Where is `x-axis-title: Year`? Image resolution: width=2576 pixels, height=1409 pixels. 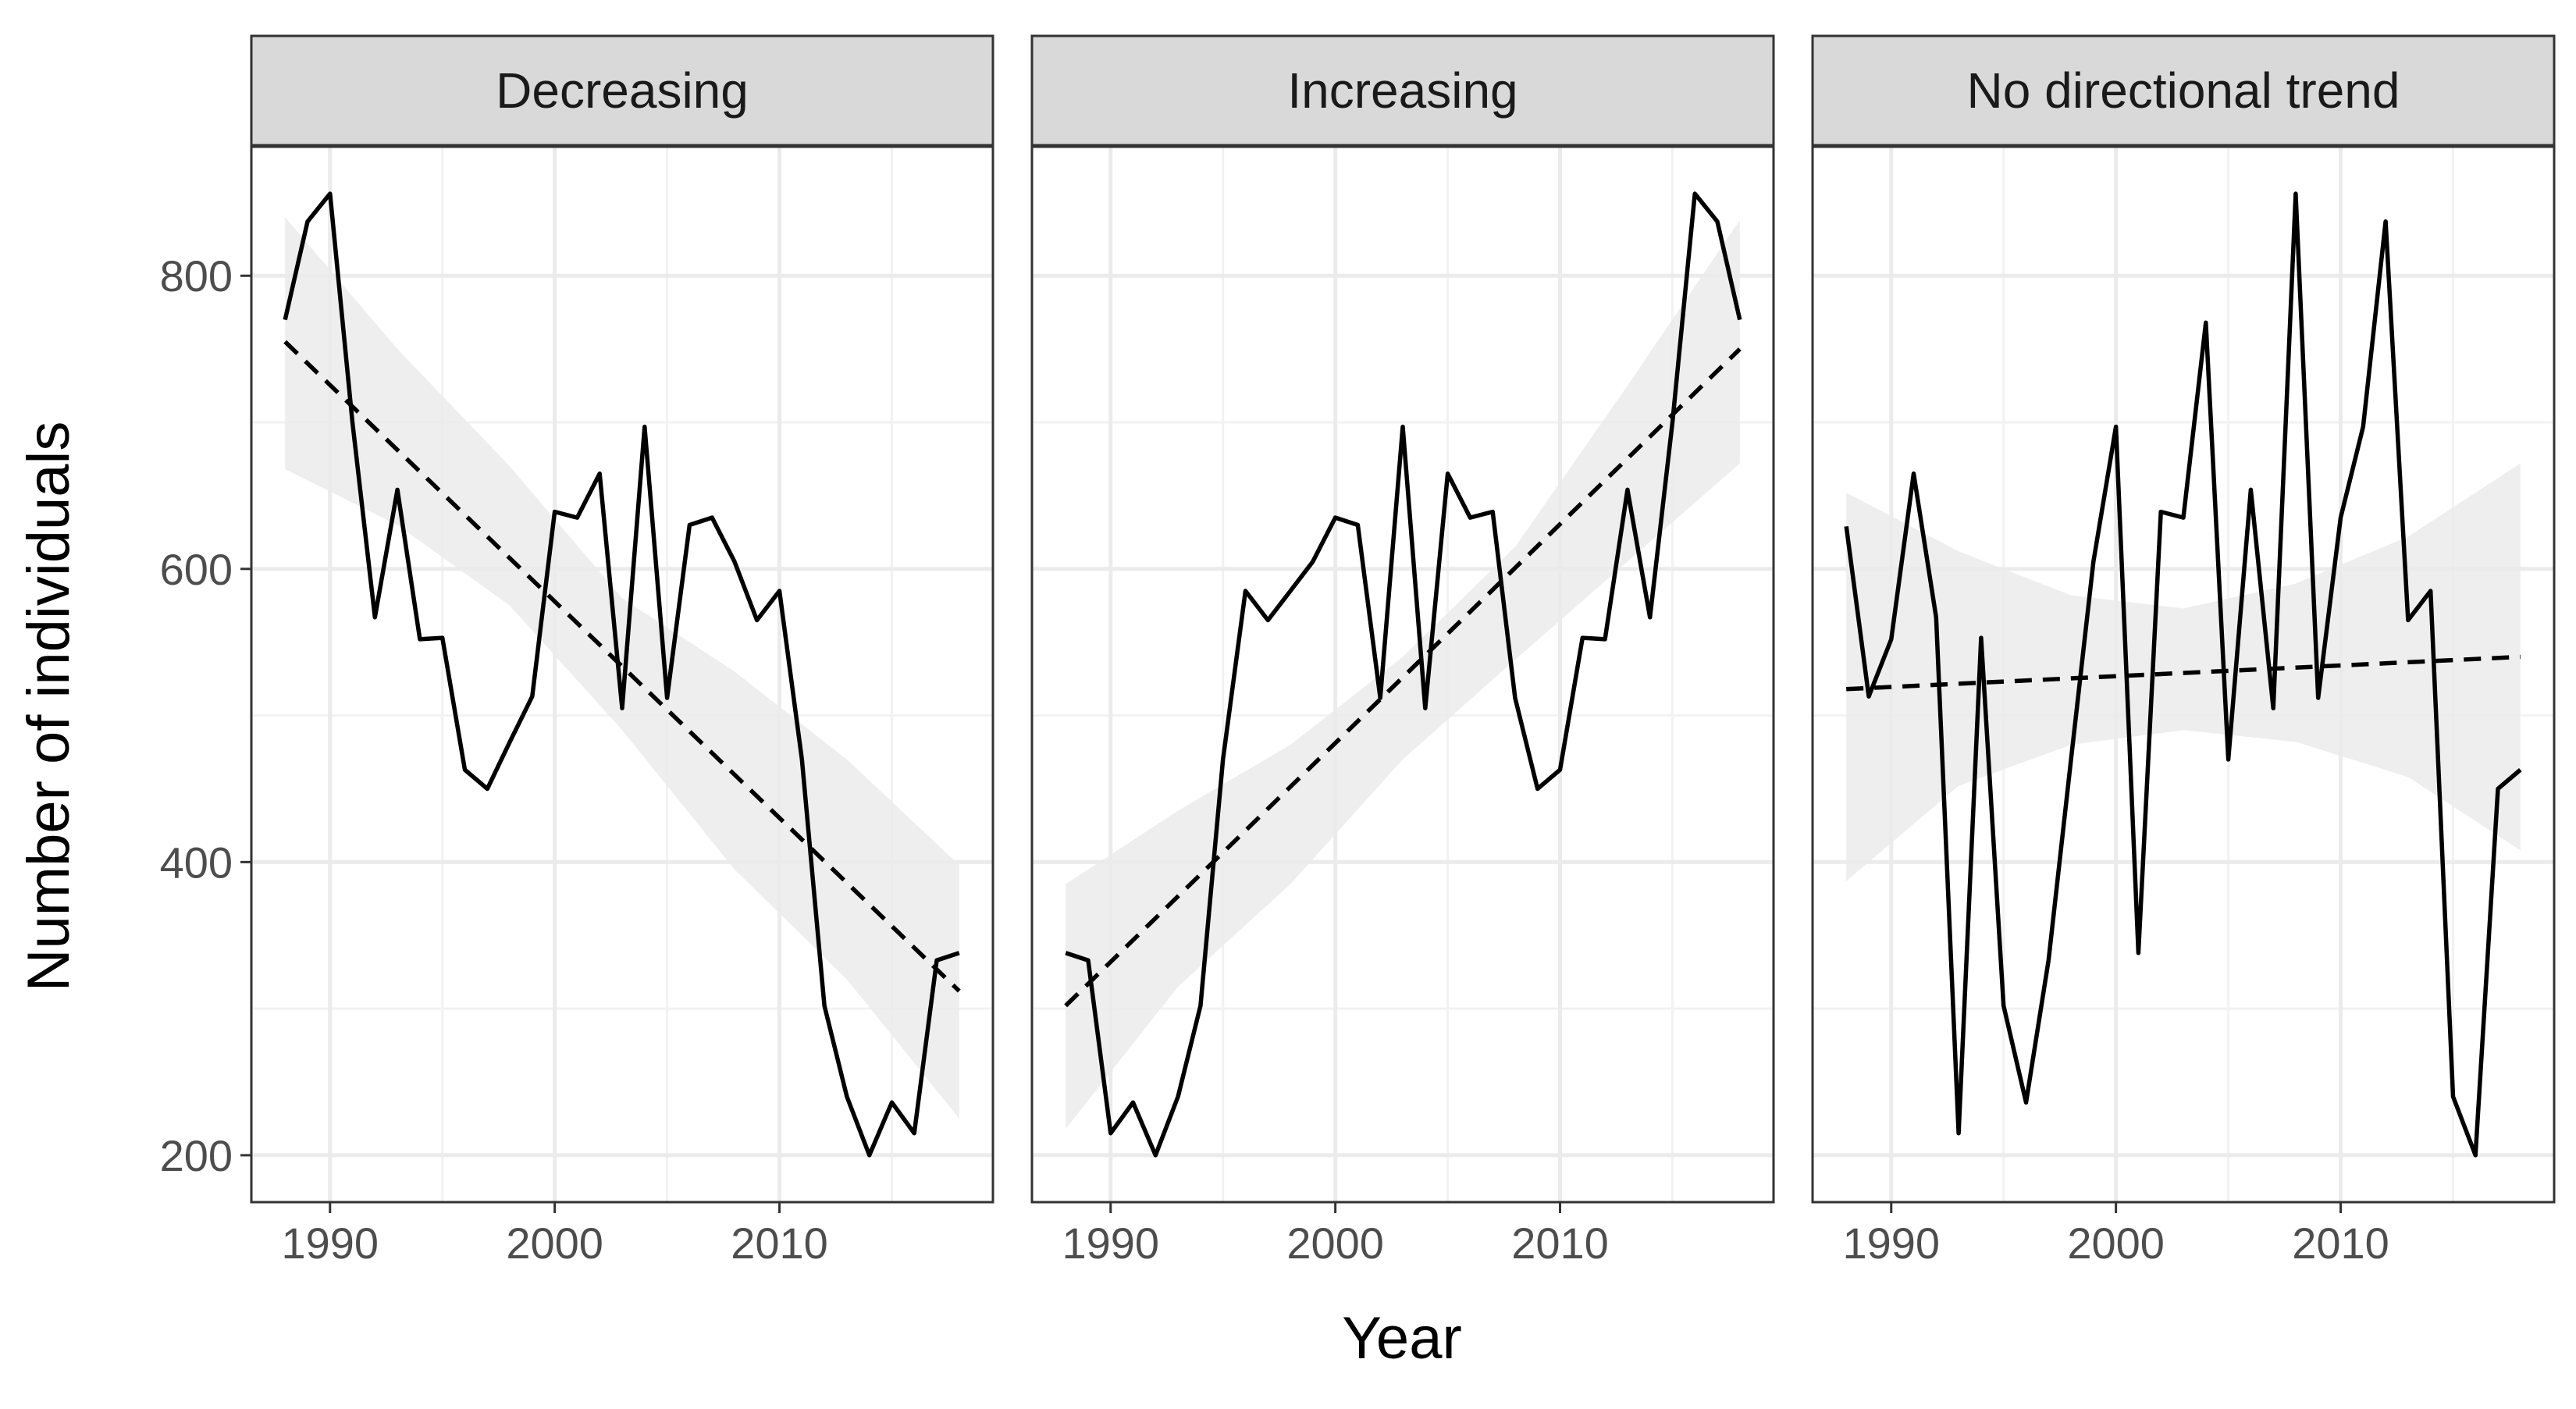 x-axis-title: Year is located at coordinates (1402, 1338).